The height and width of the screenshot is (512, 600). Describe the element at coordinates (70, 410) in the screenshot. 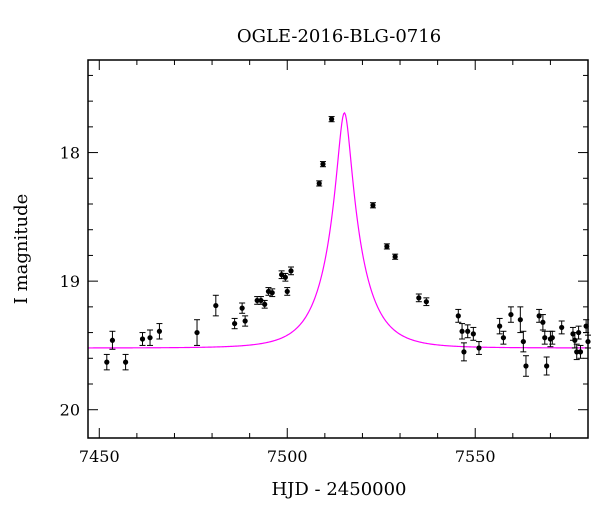

I see `y-tick-label: 20` at that location.